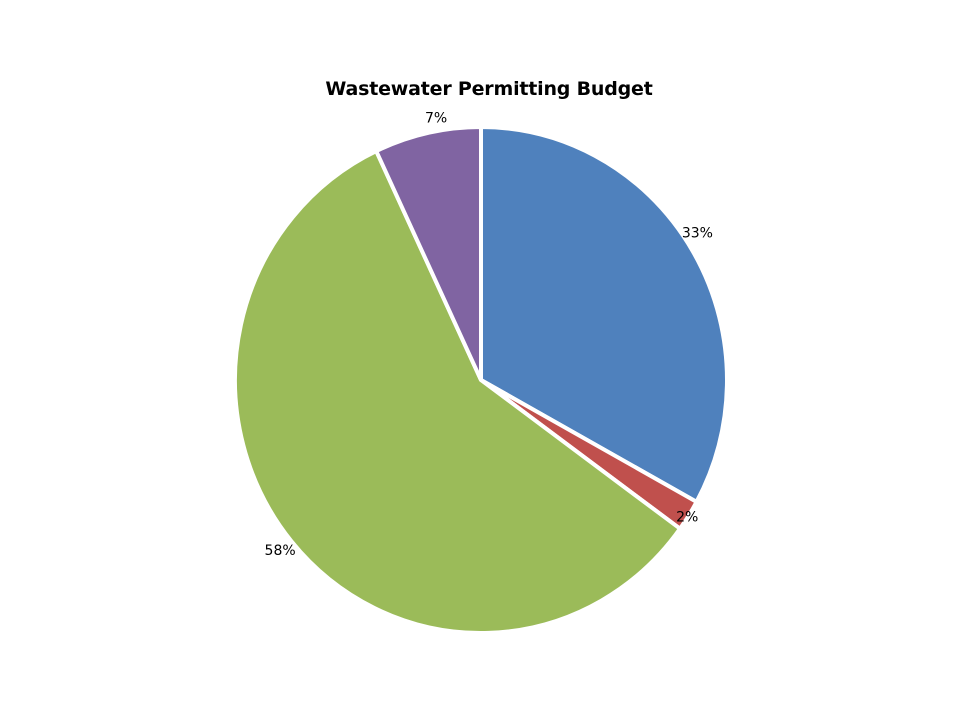 Image resolution: width=960 pixels, height=720 pixels. What do you see at coordinates (687, 518) in the screenshot?
I see `slice-label-2: 2%` at bounding box center [687, 518].